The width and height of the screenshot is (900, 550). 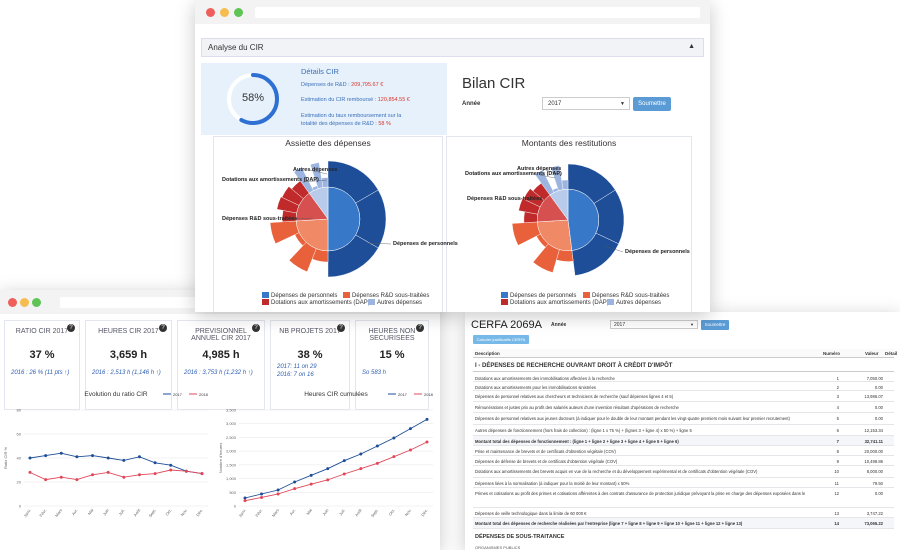 What do you see at coordinates (501, 339) in the screenshot?
I see `compute-cerfa-button: Calculer justificatifs CERFA` at bounding box center [501, 339].